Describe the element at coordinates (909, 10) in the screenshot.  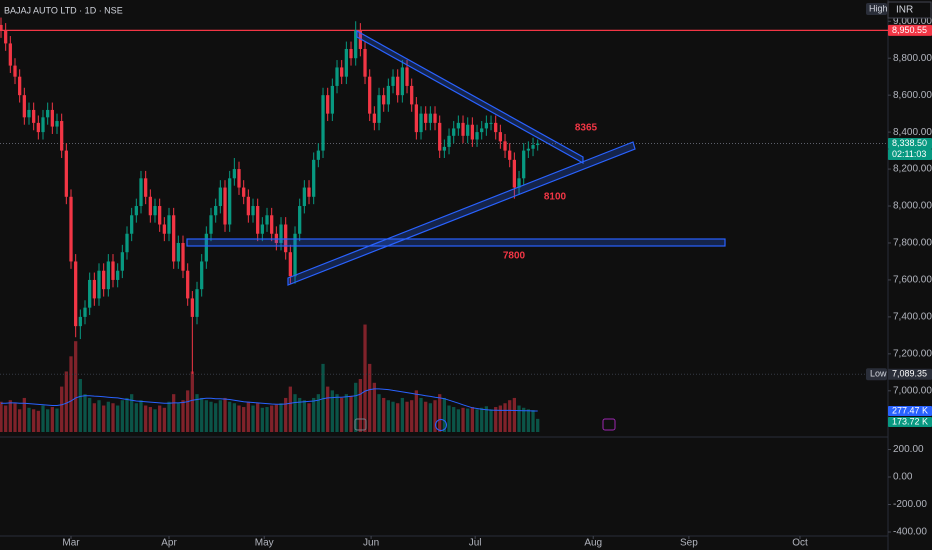
I see `currency-box` at that location.